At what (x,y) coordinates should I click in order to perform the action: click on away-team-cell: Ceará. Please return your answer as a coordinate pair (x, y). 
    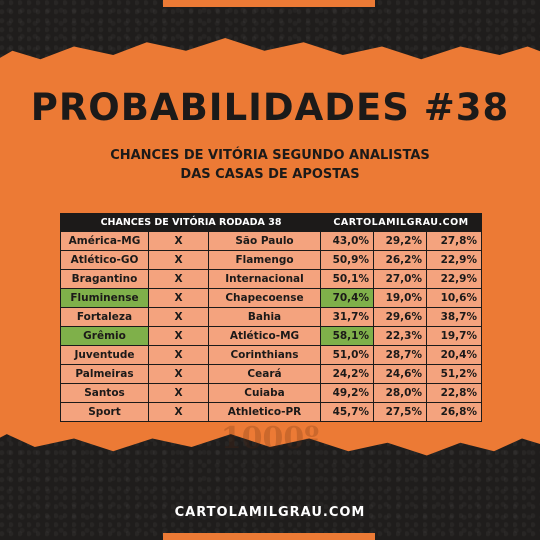
    Looking at the image, I should click on (265, 374).